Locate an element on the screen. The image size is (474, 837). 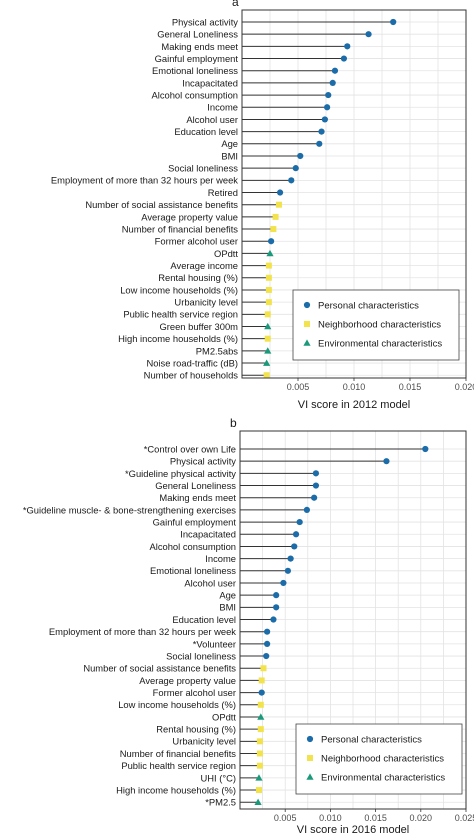
x-tick-label: 0.025 is located at coordinates (464, 818).